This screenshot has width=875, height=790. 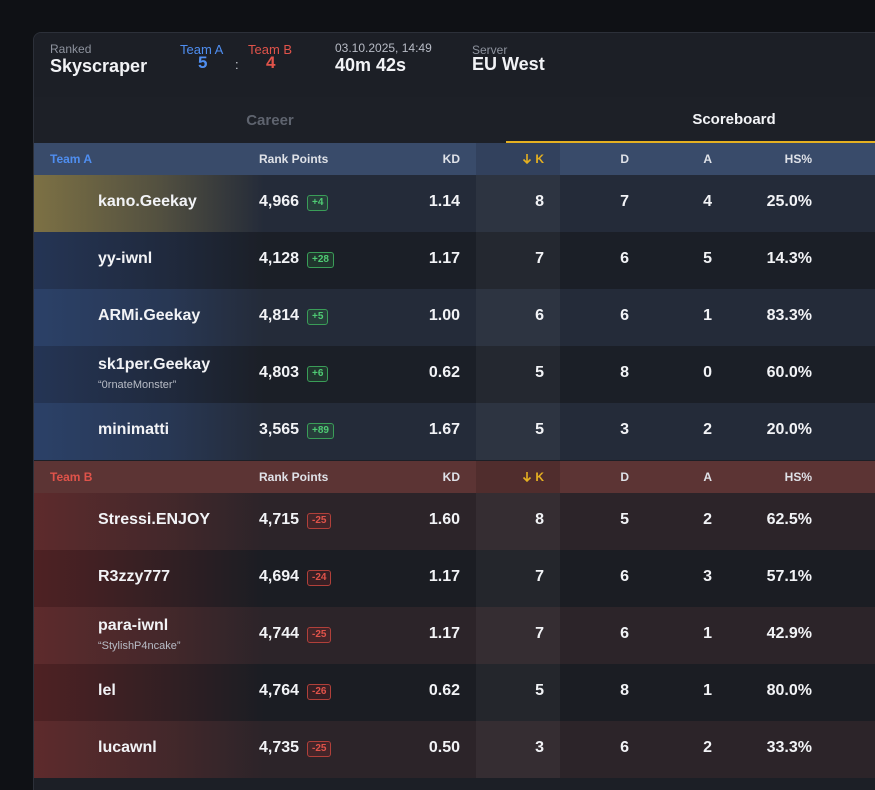 I want to click on assists-value: 4, so click(x=707, y=201).